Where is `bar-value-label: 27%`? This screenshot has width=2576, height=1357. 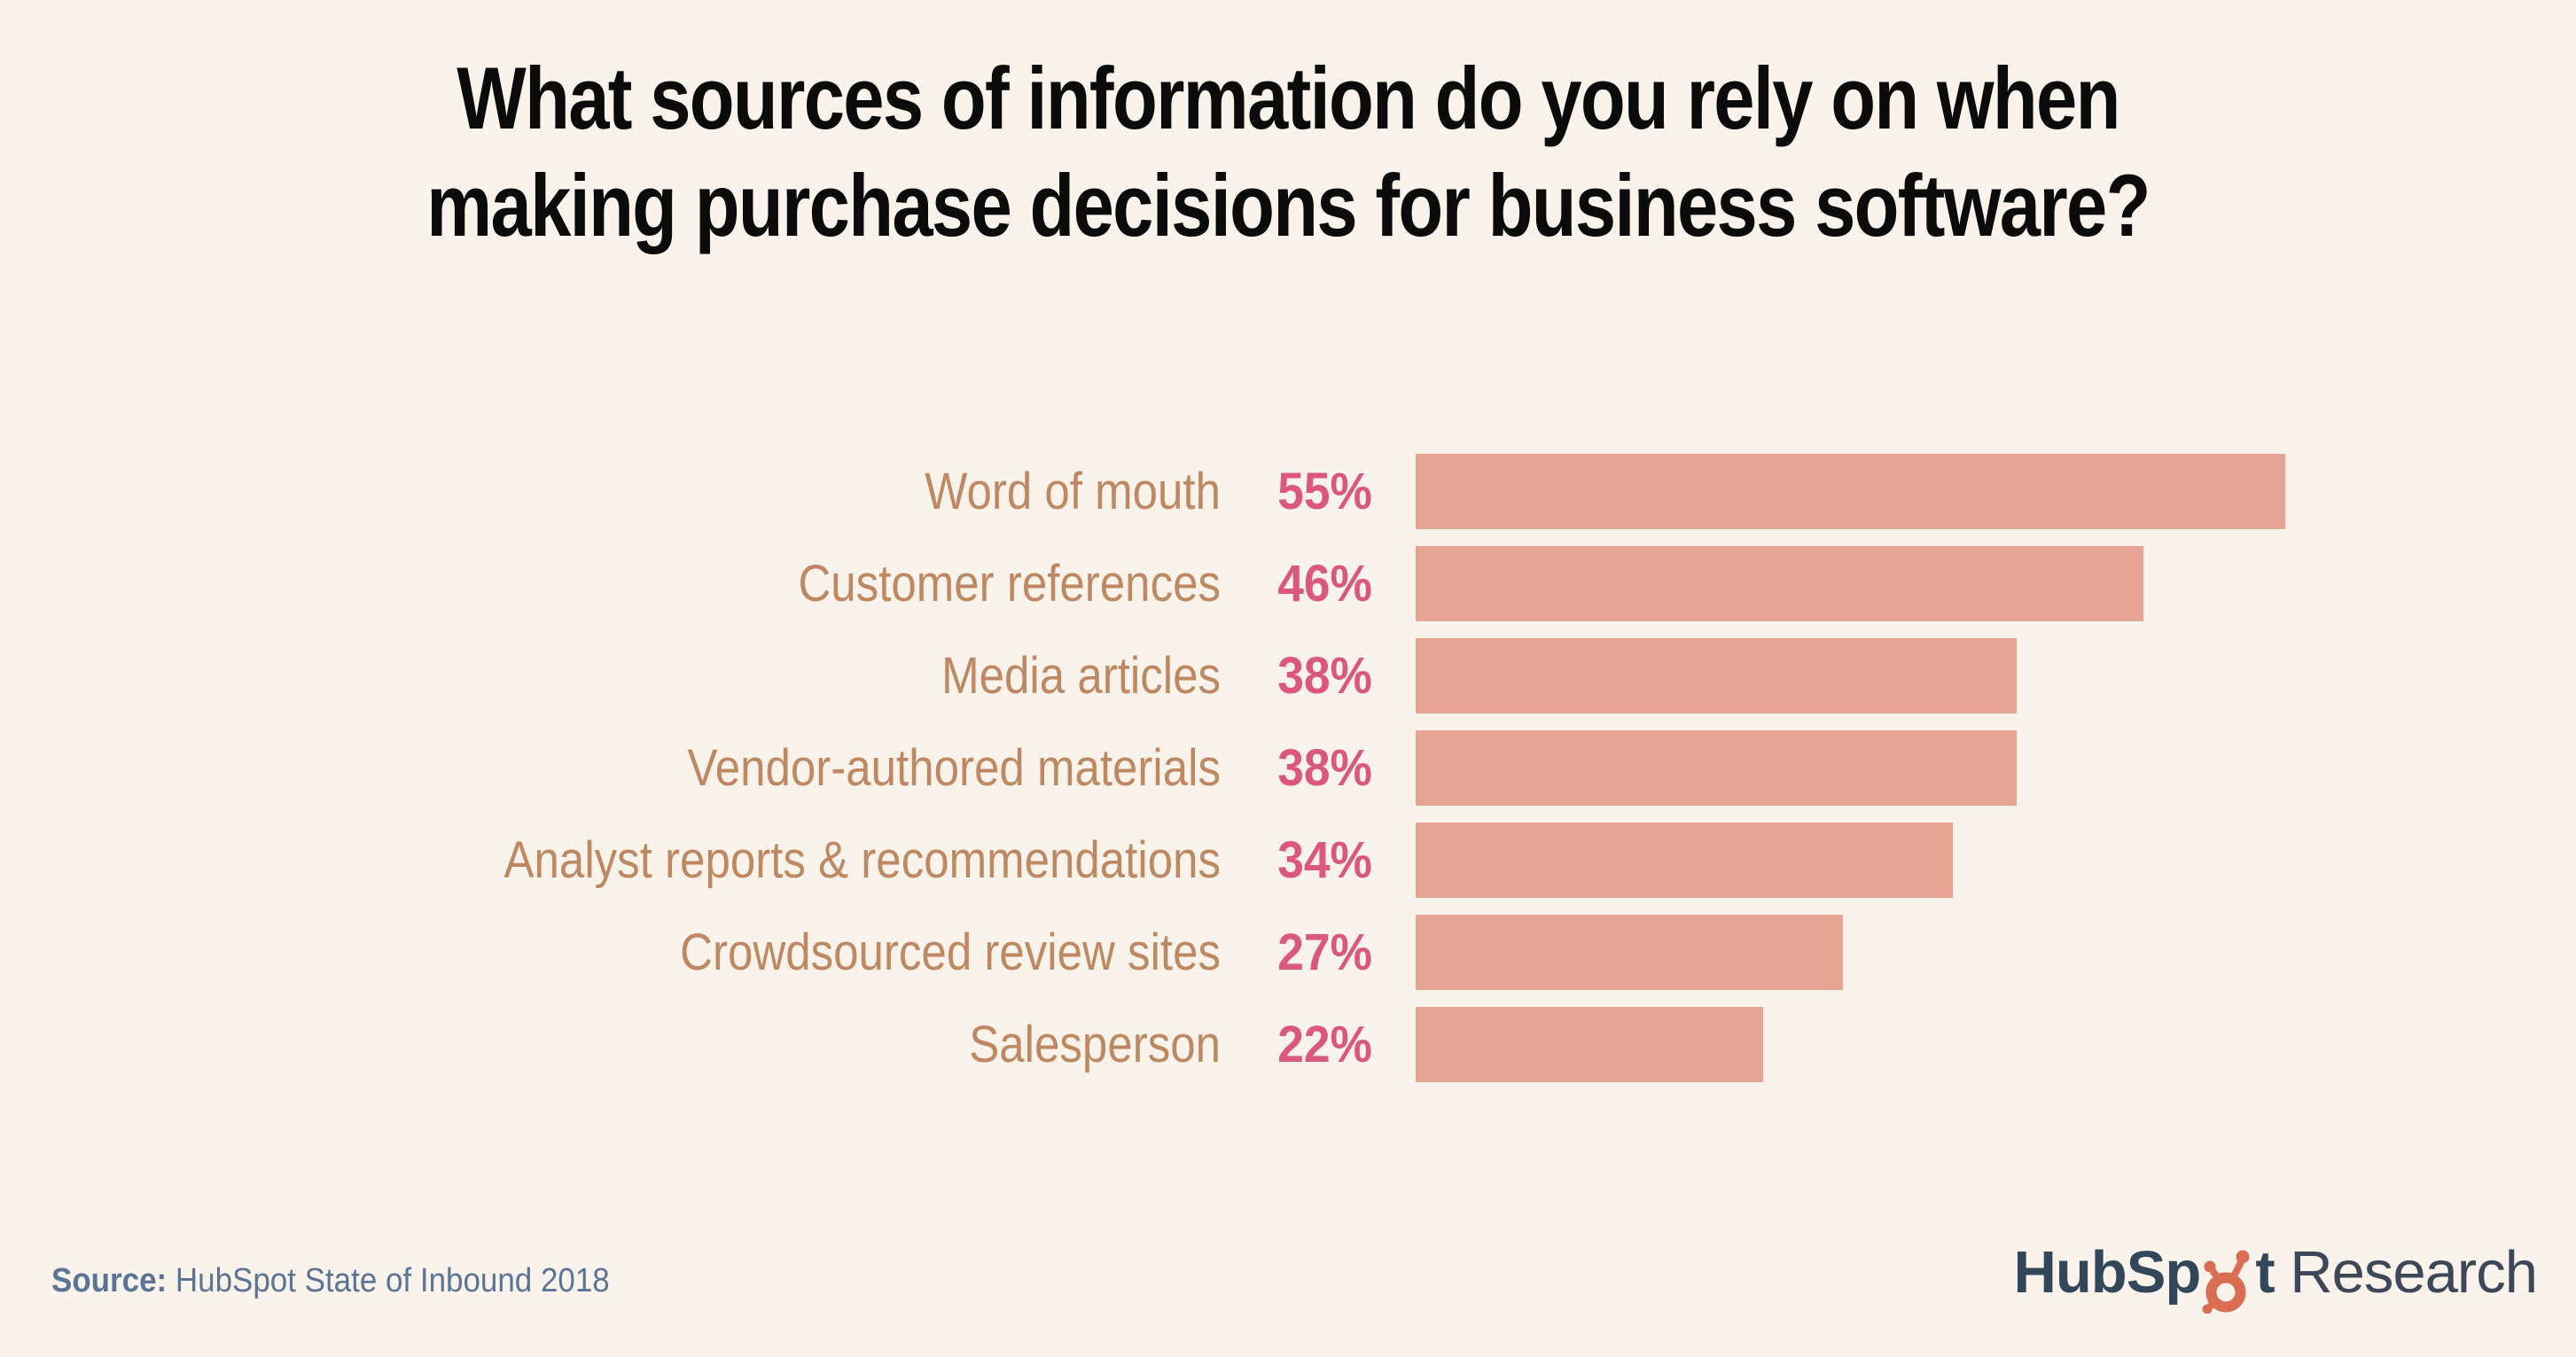 bar-value-label: 27% is located at coordinates (1324, 952).